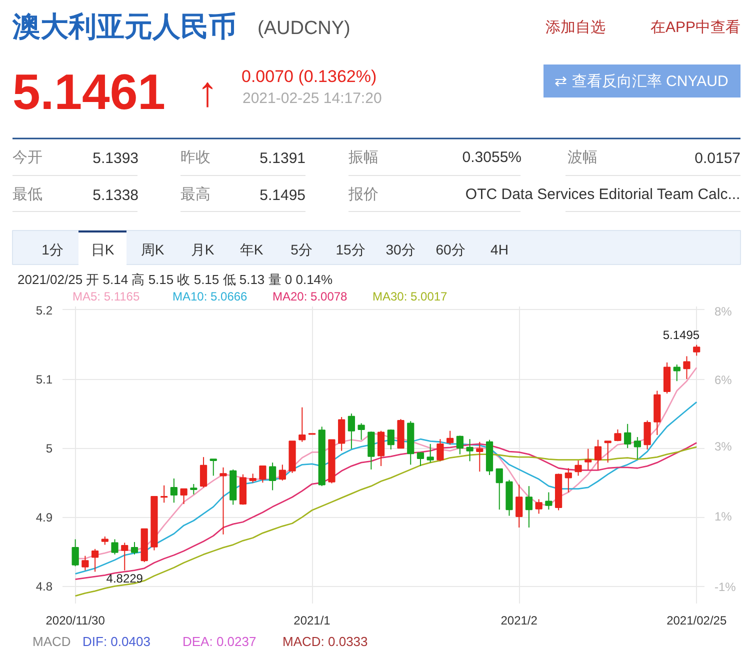 The image size is (746, 650). Describe the element at coordinates (51, 641) in the screenshot. I see `text: MACD` at that location.